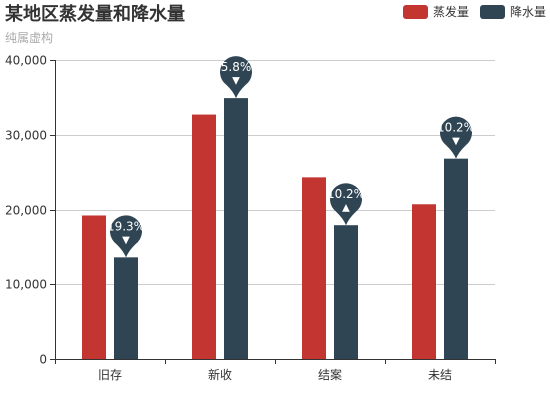 This screenshot has height=420, width=550. What do you see at coordinates (43, 360) in the screenshot?
I see `y-tick-label: 0` at bounding box center [43, 360].